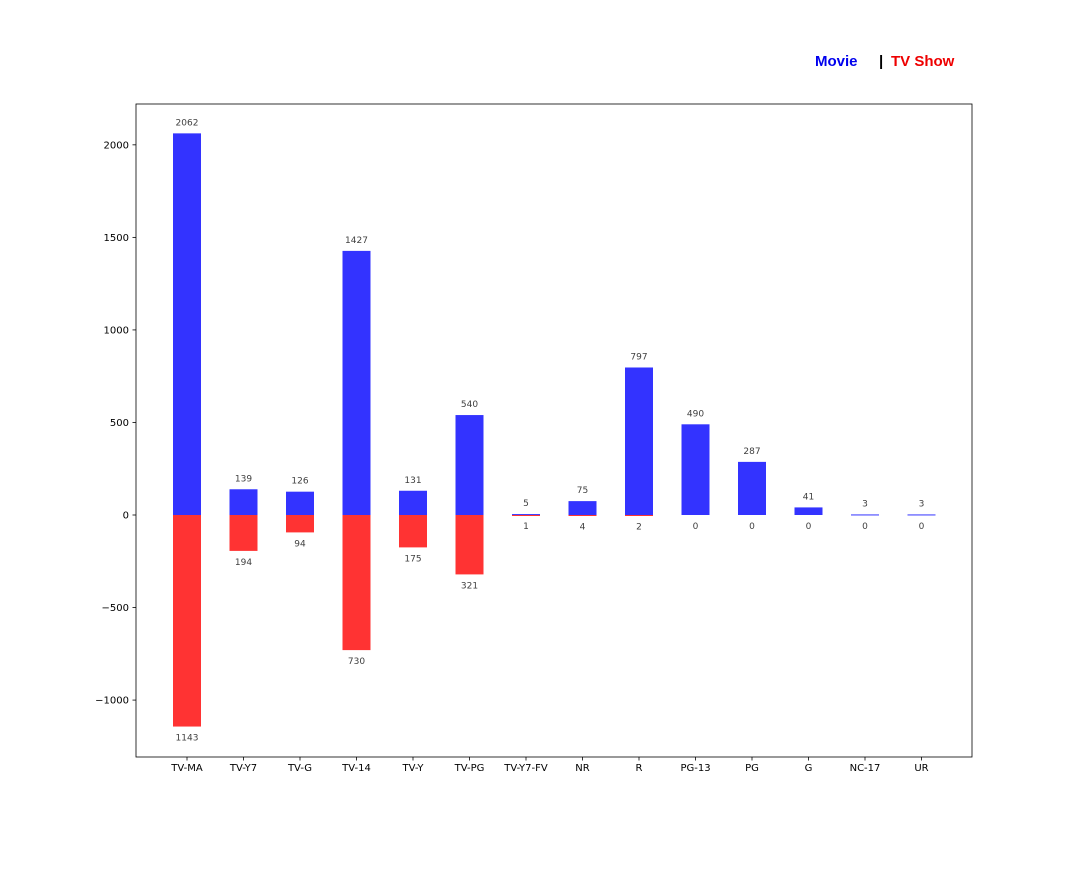  What do you see at coordinates (300, 544) in the screenshot?
I see `tv-show-value-label: 94` at bounding box center [300, 544].